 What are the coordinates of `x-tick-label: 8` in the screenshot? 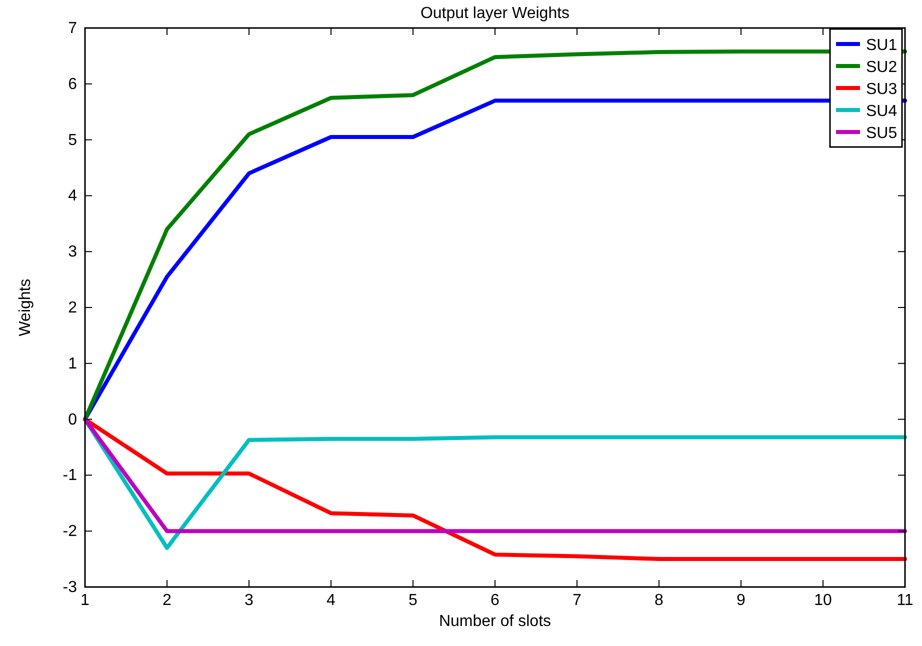 It's located at (659, 600).